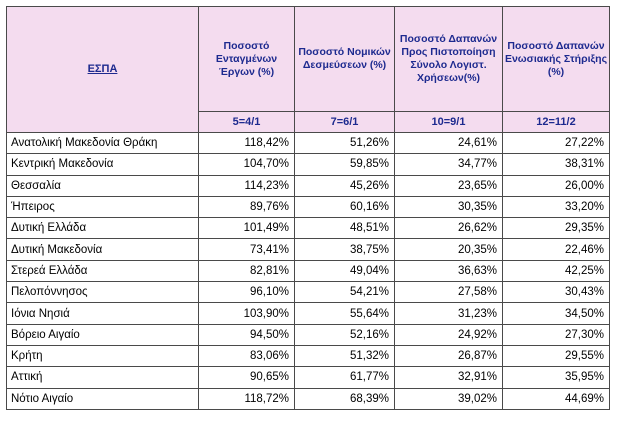 The height and width of the screenshot is (422, 620). What do you see at coordinates (448, 185) in the screenshot?
I see `percent-cell: 23,65%` at bounding box center [448, 185].